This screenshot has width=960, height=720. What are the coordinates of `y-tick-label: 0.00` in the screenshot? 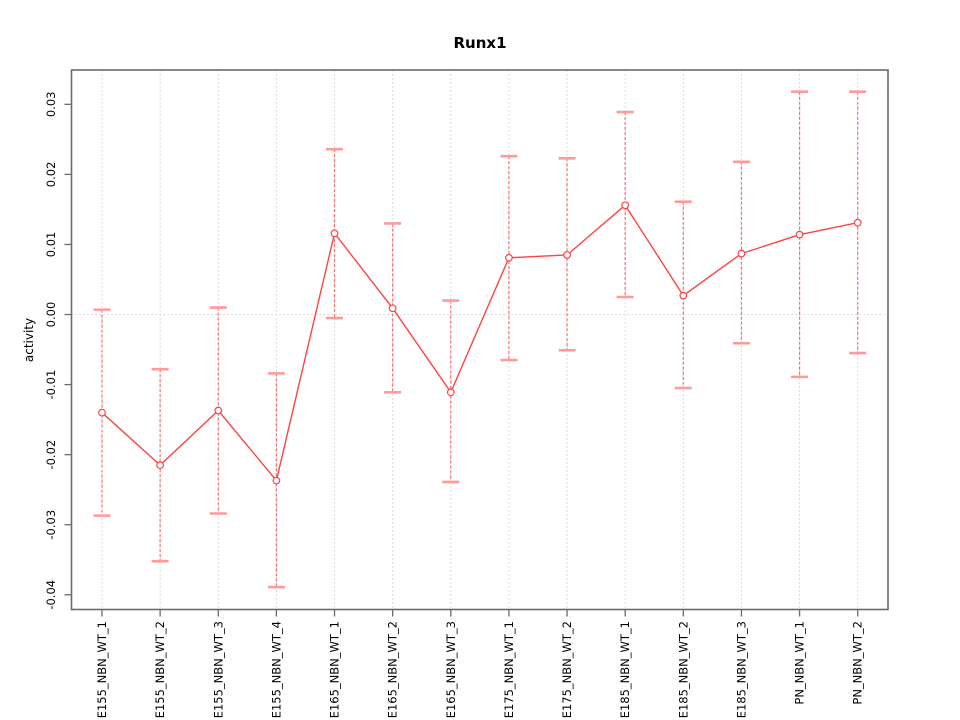 It's located at (51, 315).